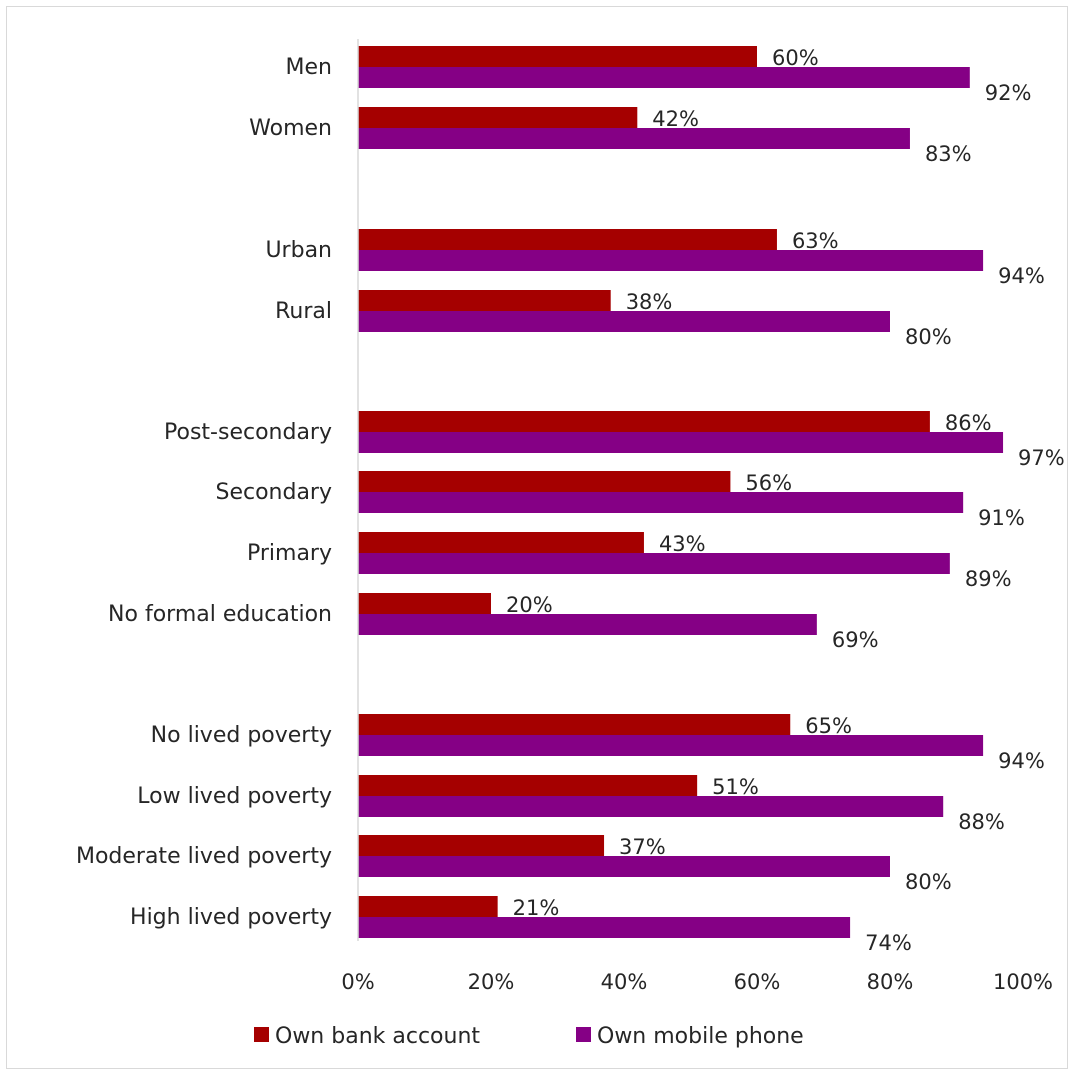  I want to click on category-label-high-lived-poverty: High lived poverty, so click(231, 917).